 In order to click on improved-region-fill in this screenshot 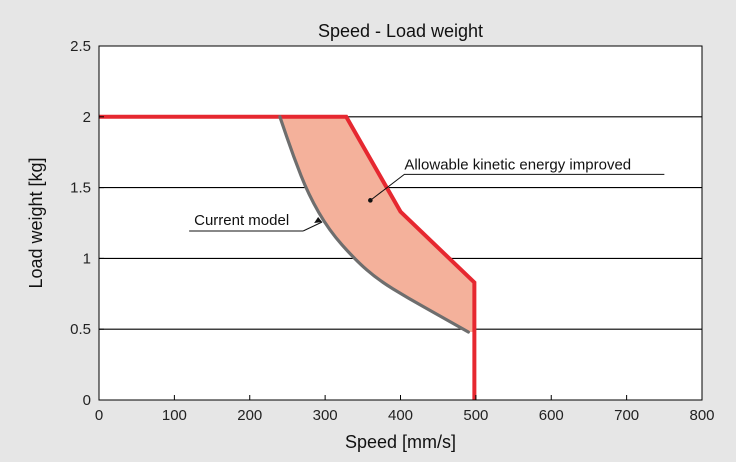, I will do `click(377, 224)`.